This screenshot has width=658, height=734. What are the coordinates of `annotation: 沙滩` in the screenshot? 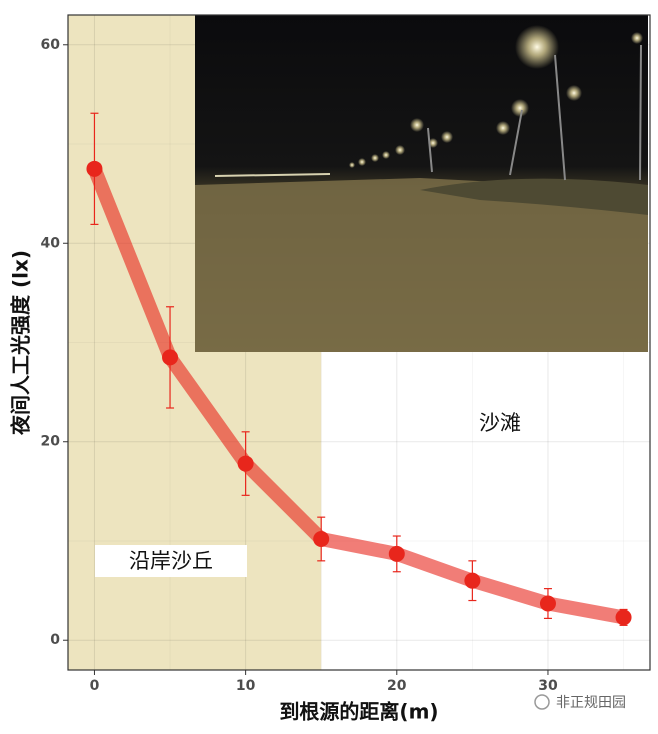 It's located at (500, 423).